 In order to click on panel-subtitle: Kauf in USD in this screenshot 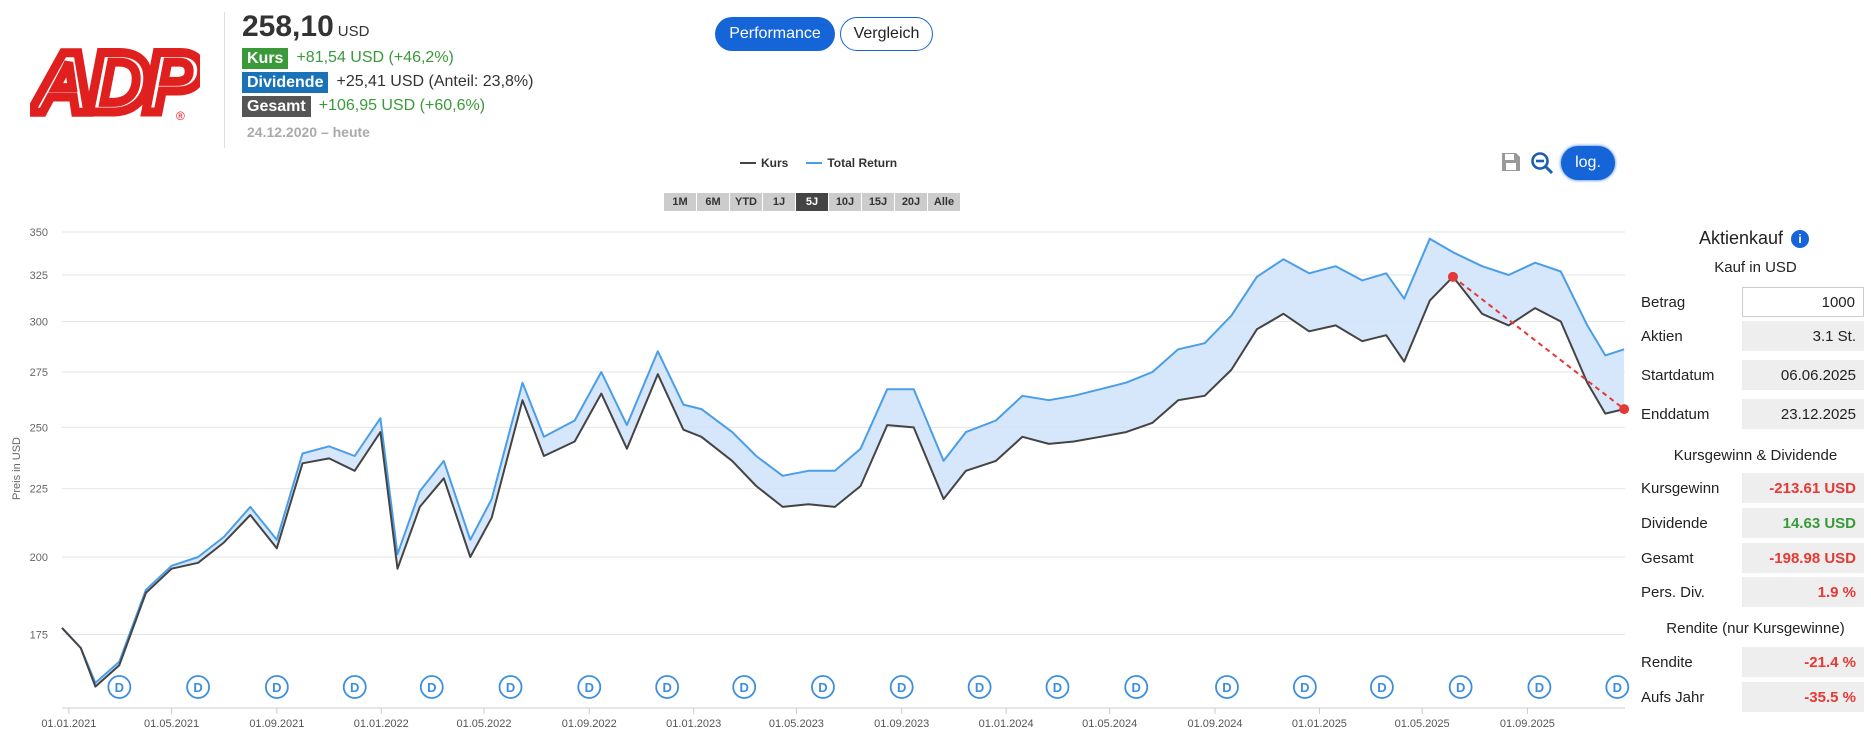, I will do `click(1755, 267)`.